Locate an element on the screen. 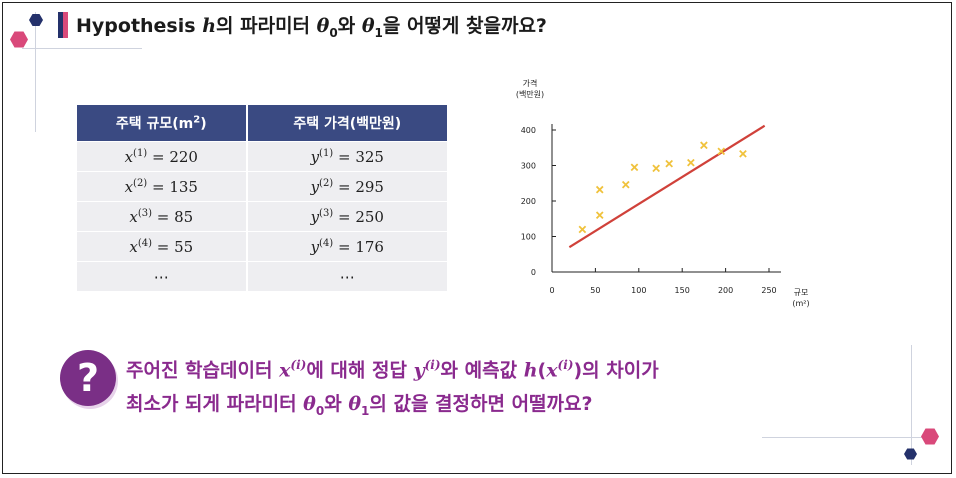 This screenshot has width=956, height=478. y-axis-label-unit: (백만원) is located at coordinates (530, 94).